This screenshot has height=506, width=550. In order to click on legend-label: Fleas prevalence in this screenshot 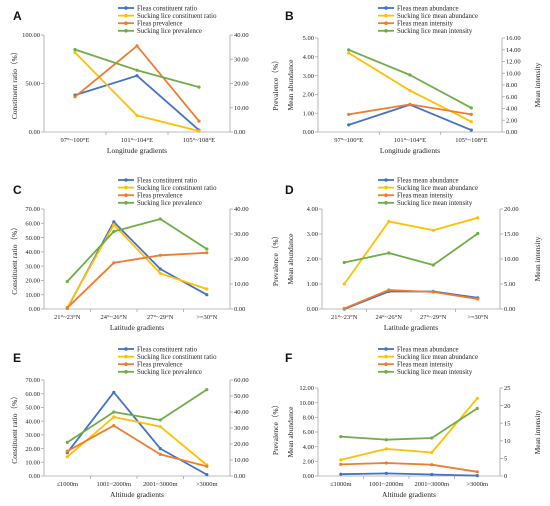, I will do `click(159, 365)`.